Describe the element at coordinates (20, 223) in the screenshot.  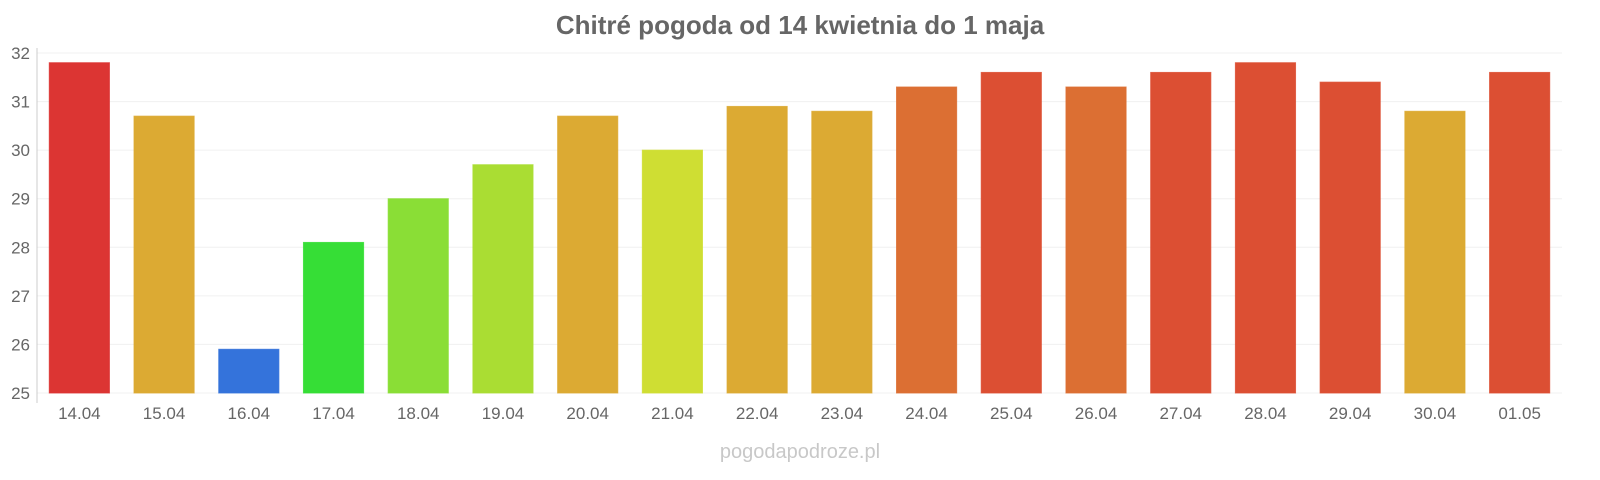
I see `y-axis-ticks: 25 26 27 28 29 30 31 32` at that location.